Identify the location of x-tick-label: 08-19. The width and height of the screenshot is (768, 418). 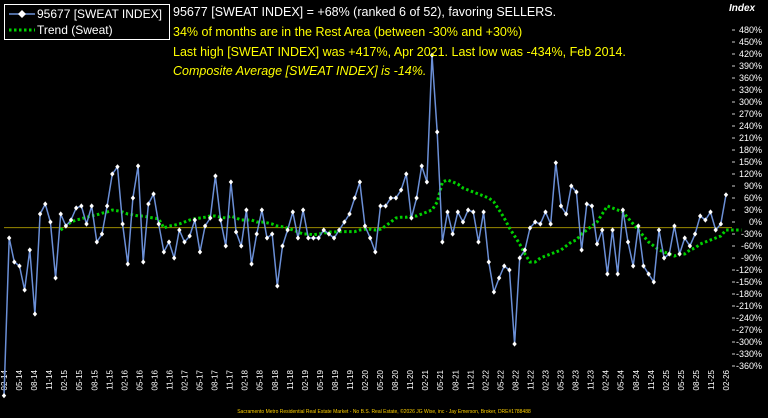
(335, 379).